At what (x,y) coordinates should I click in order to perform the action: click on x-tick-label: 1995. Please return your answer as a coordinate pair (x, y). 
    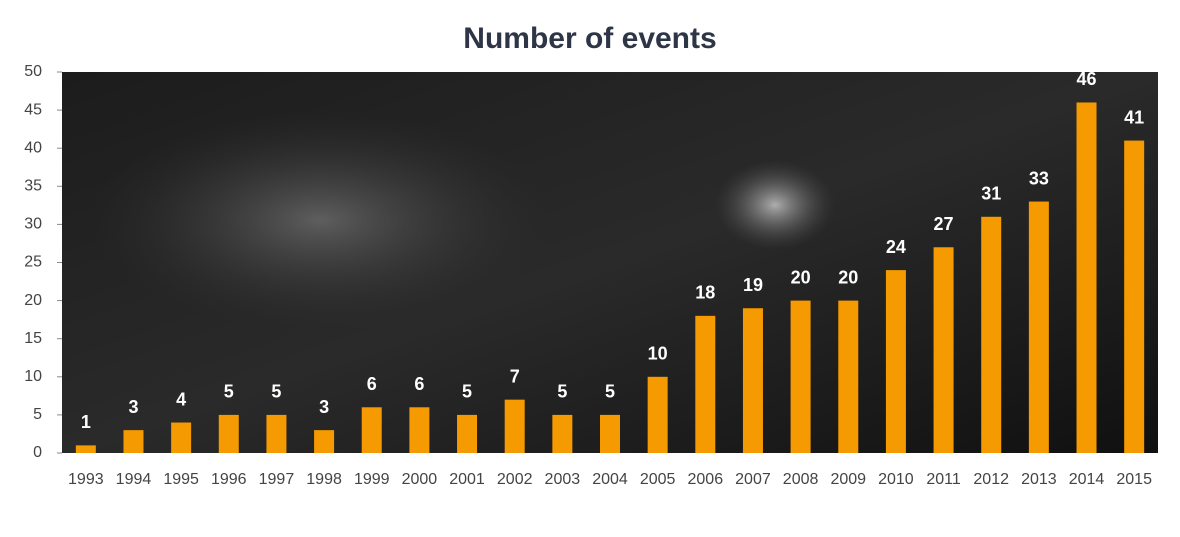
    Looking at the image, I should click on (181, 479).